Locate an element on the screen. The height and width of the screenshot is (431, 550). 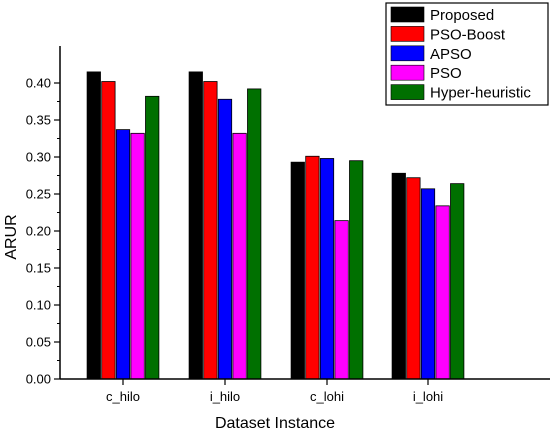
y-axis-title: ARUR is located at coordinates (11, 236).